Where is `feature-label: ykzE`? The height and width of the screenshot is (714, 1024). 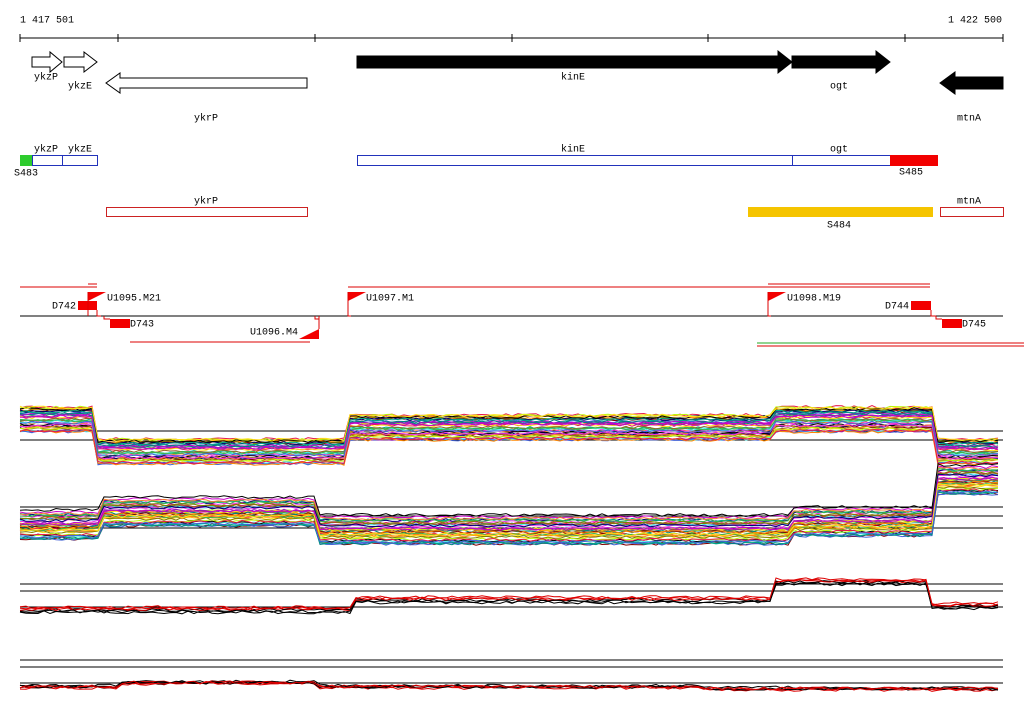
feature-label: ykzE is located at coordinates (80, 150).